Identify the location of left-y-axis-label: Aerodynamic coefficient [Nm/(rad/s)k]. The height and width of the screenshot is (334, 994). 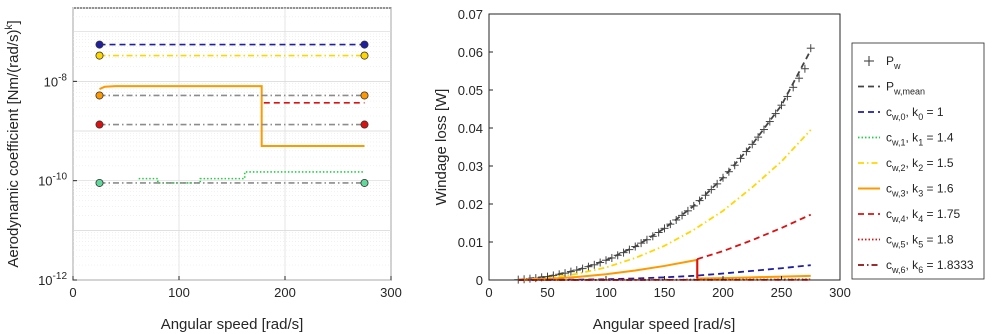
(13, 143).